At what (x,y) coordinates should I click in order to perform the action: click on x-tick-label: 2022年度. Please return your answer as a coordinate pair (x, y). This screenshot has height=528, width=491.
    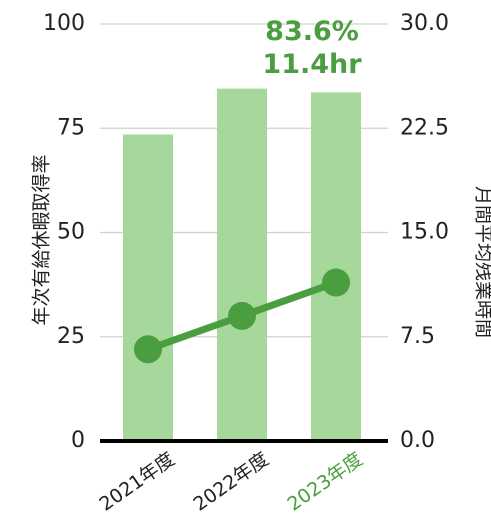
    Looking at the image, I should click on (231, 482).